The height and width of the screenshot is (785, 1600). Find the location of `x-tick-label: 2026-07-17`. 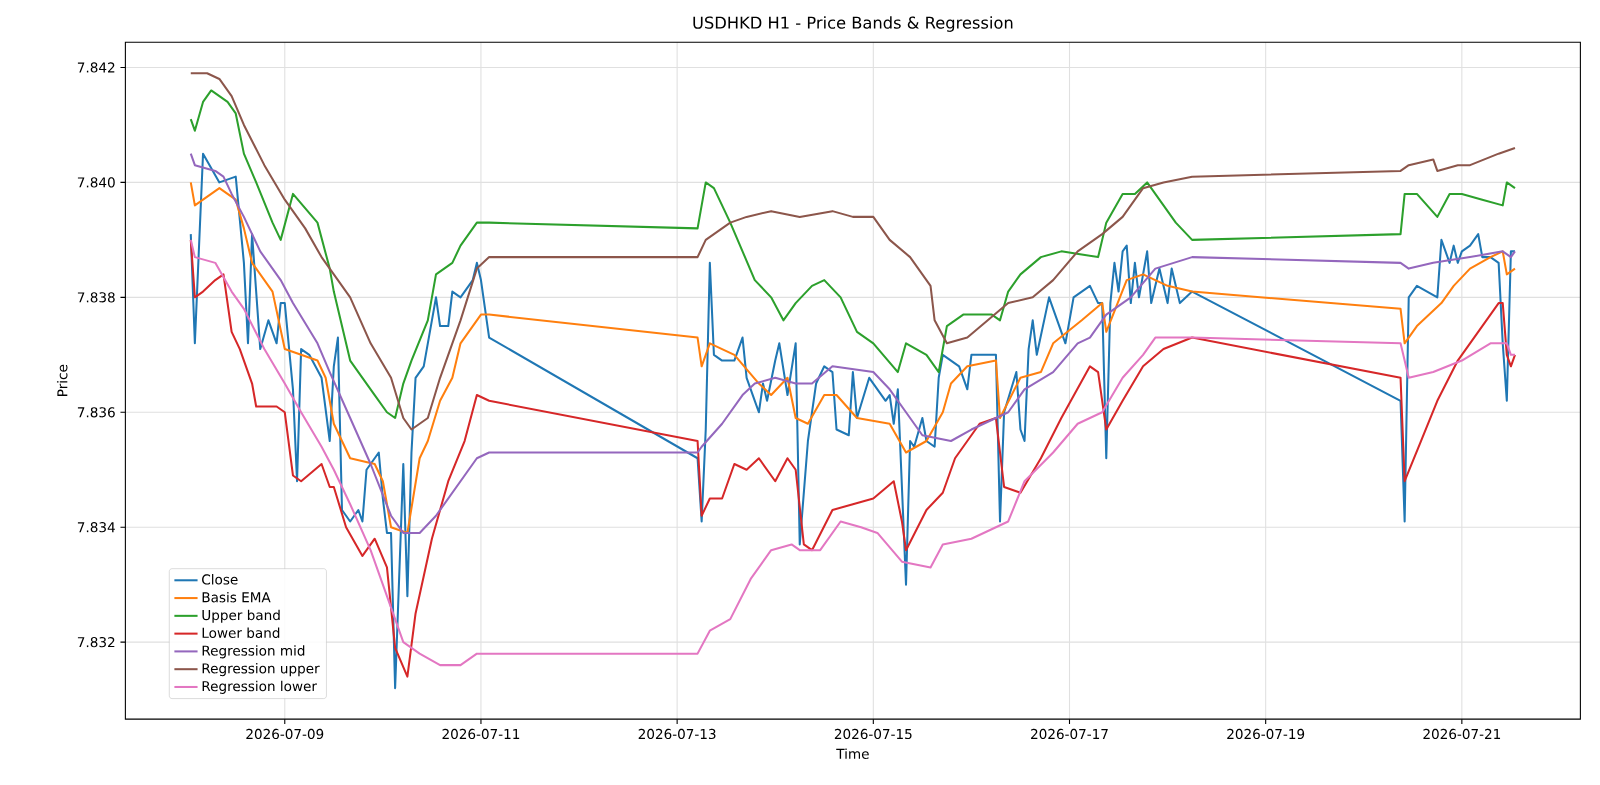

x-tick-label: 2026-07-17 is located at coordinates (1069, 734).